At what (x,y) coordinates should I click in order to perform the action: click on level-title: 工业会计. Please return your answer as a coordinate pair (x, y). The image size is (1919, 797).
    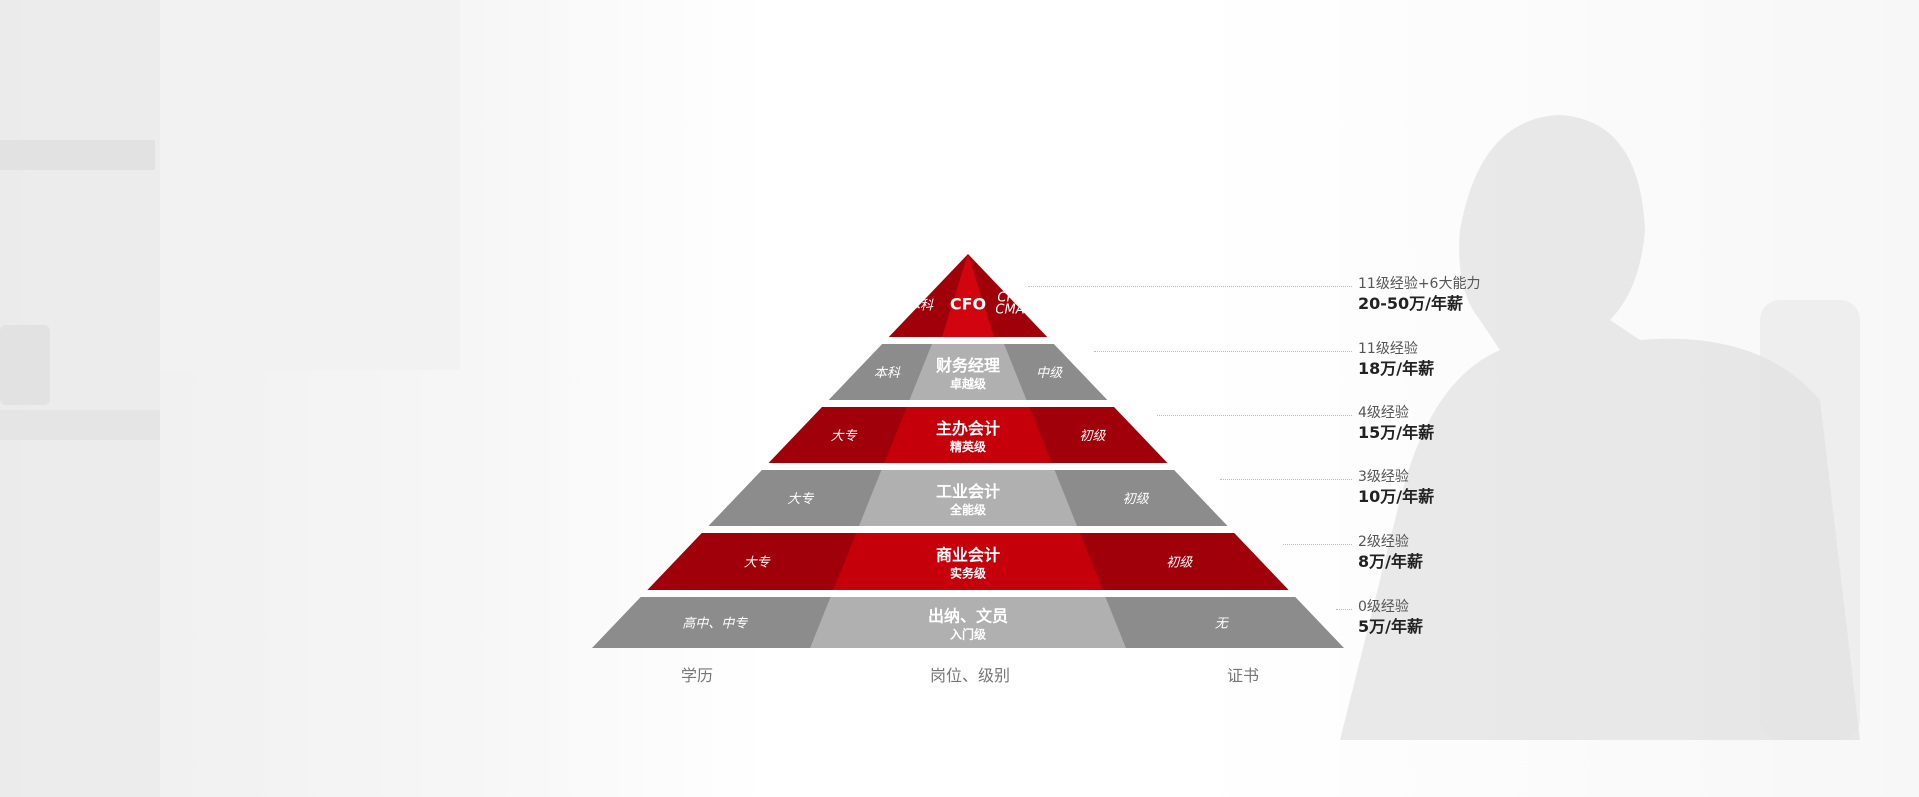
    Looking at the image, I should click on (968, 491).